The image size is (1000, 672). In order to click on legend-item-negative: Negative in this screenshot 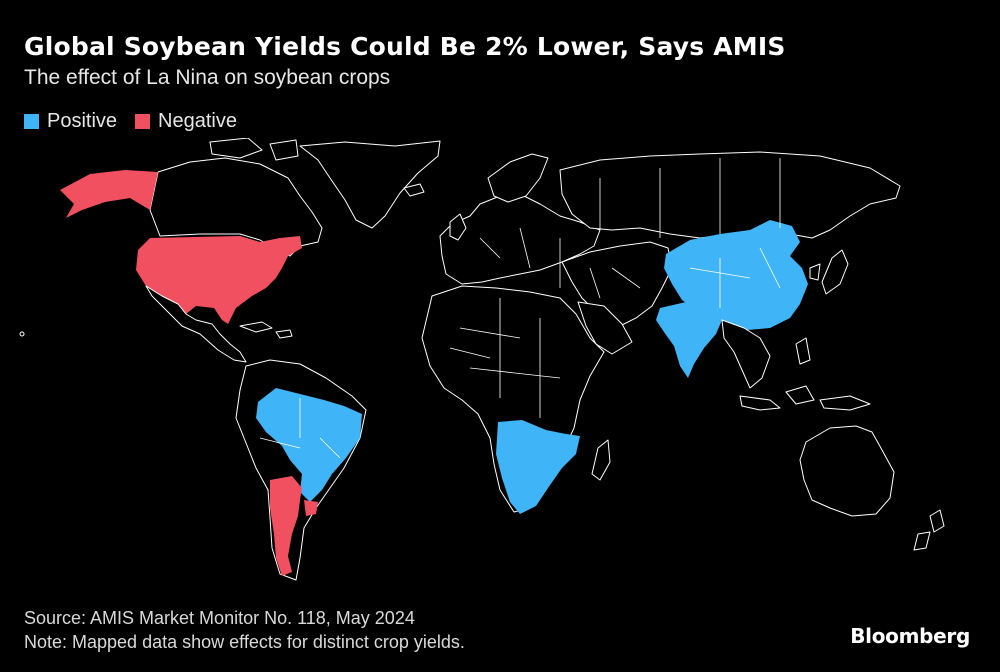, I will do `click(186, 121)`.